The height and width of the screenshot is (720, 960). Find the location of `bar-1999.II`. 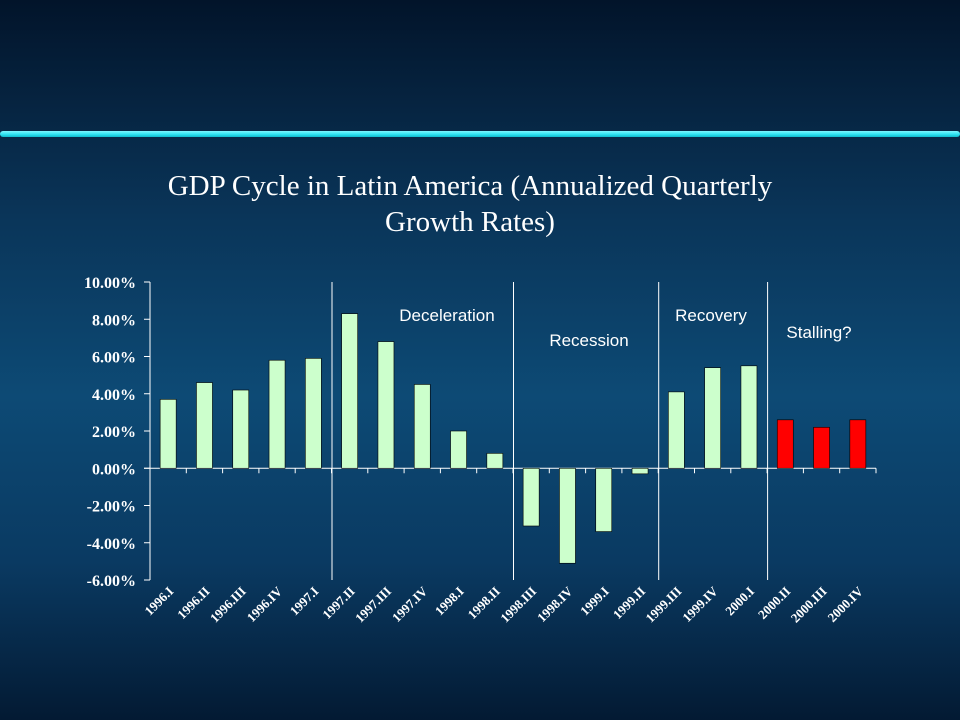

bar-1999.II is located at coordinates (640, 471).